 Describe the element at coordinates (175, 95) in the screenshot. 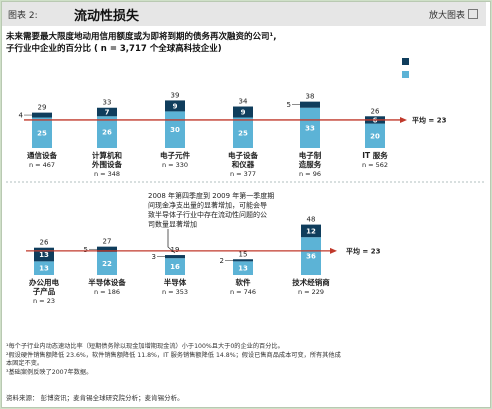

I see `bar-total-label: 39` at that location.